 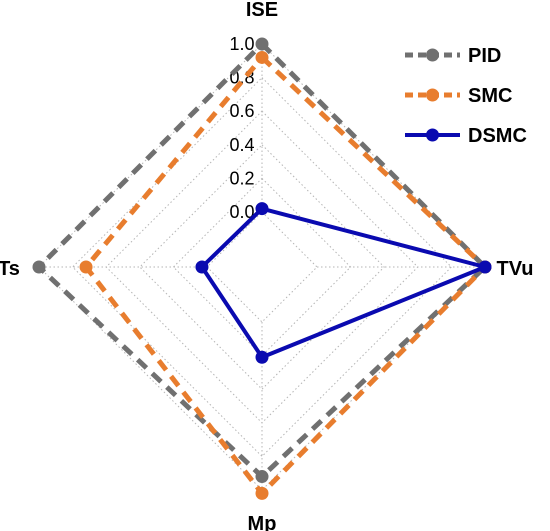 I want to click on tick-label: 1.0, so click(x=241, y=44).